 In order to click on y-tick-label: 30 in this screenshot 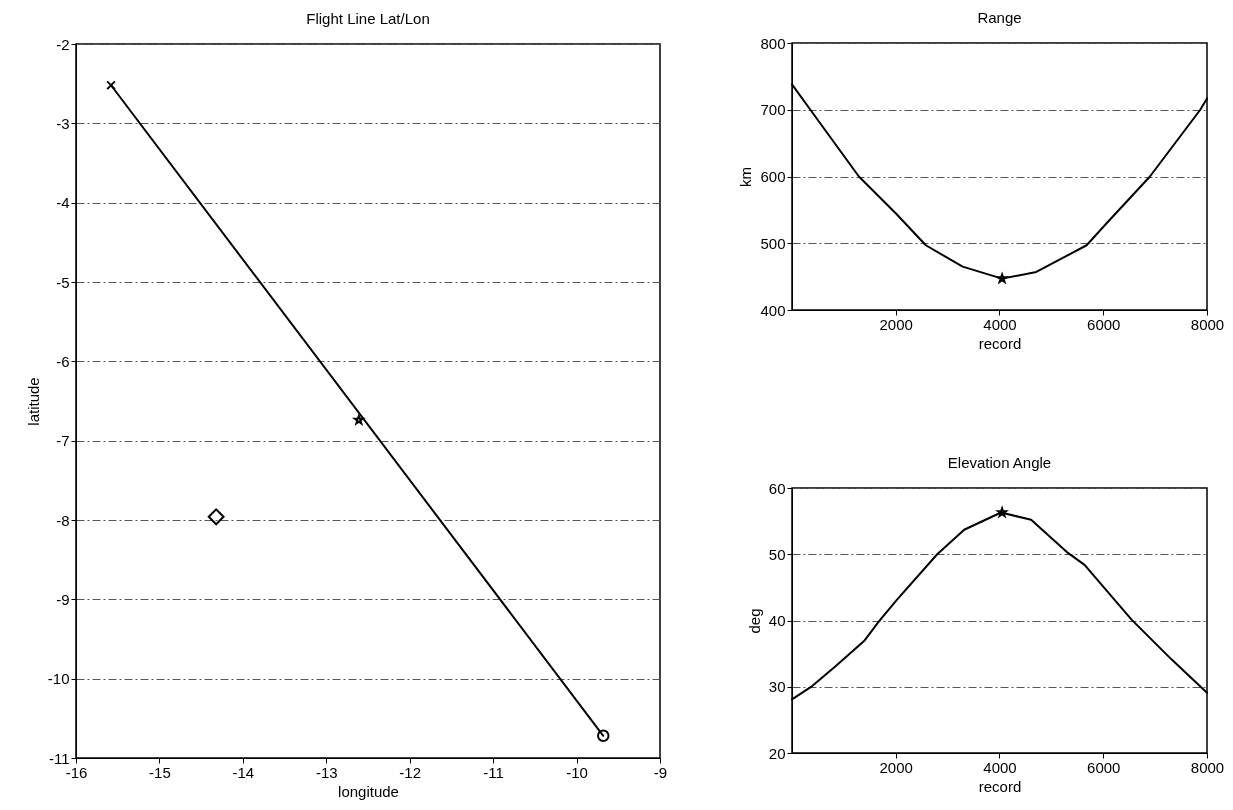, I will do `click(777, 687)`.